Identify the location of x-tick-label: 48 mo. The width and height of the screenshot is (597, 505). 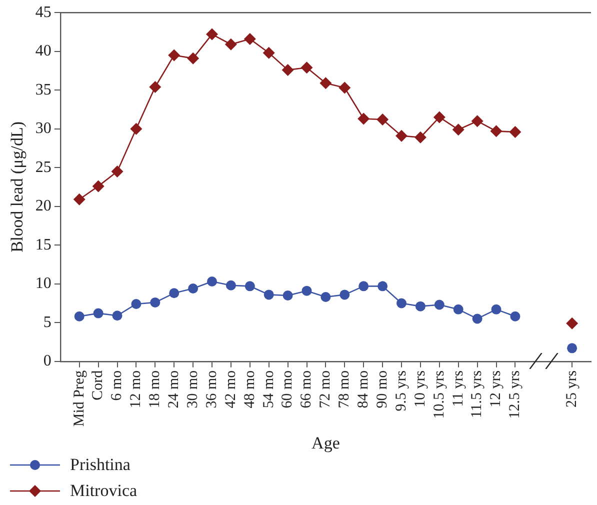
(250, 389).